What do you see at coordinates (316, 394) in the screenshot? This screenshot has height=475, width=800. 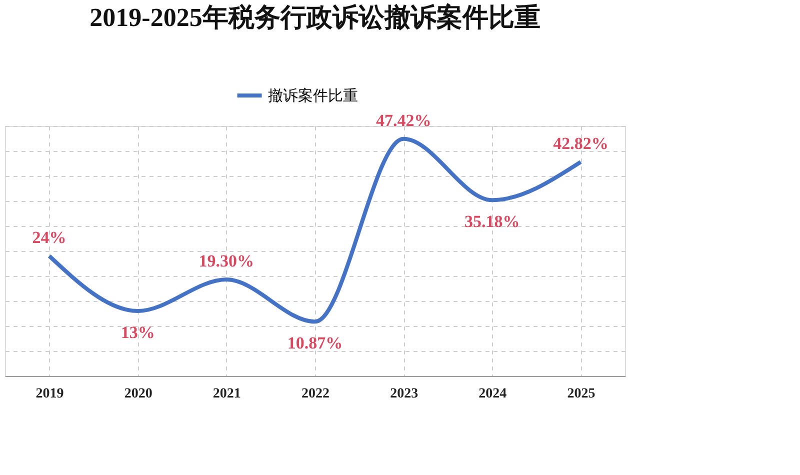 I see `x-tick-label: 2022` at bounding box center [316, 394].